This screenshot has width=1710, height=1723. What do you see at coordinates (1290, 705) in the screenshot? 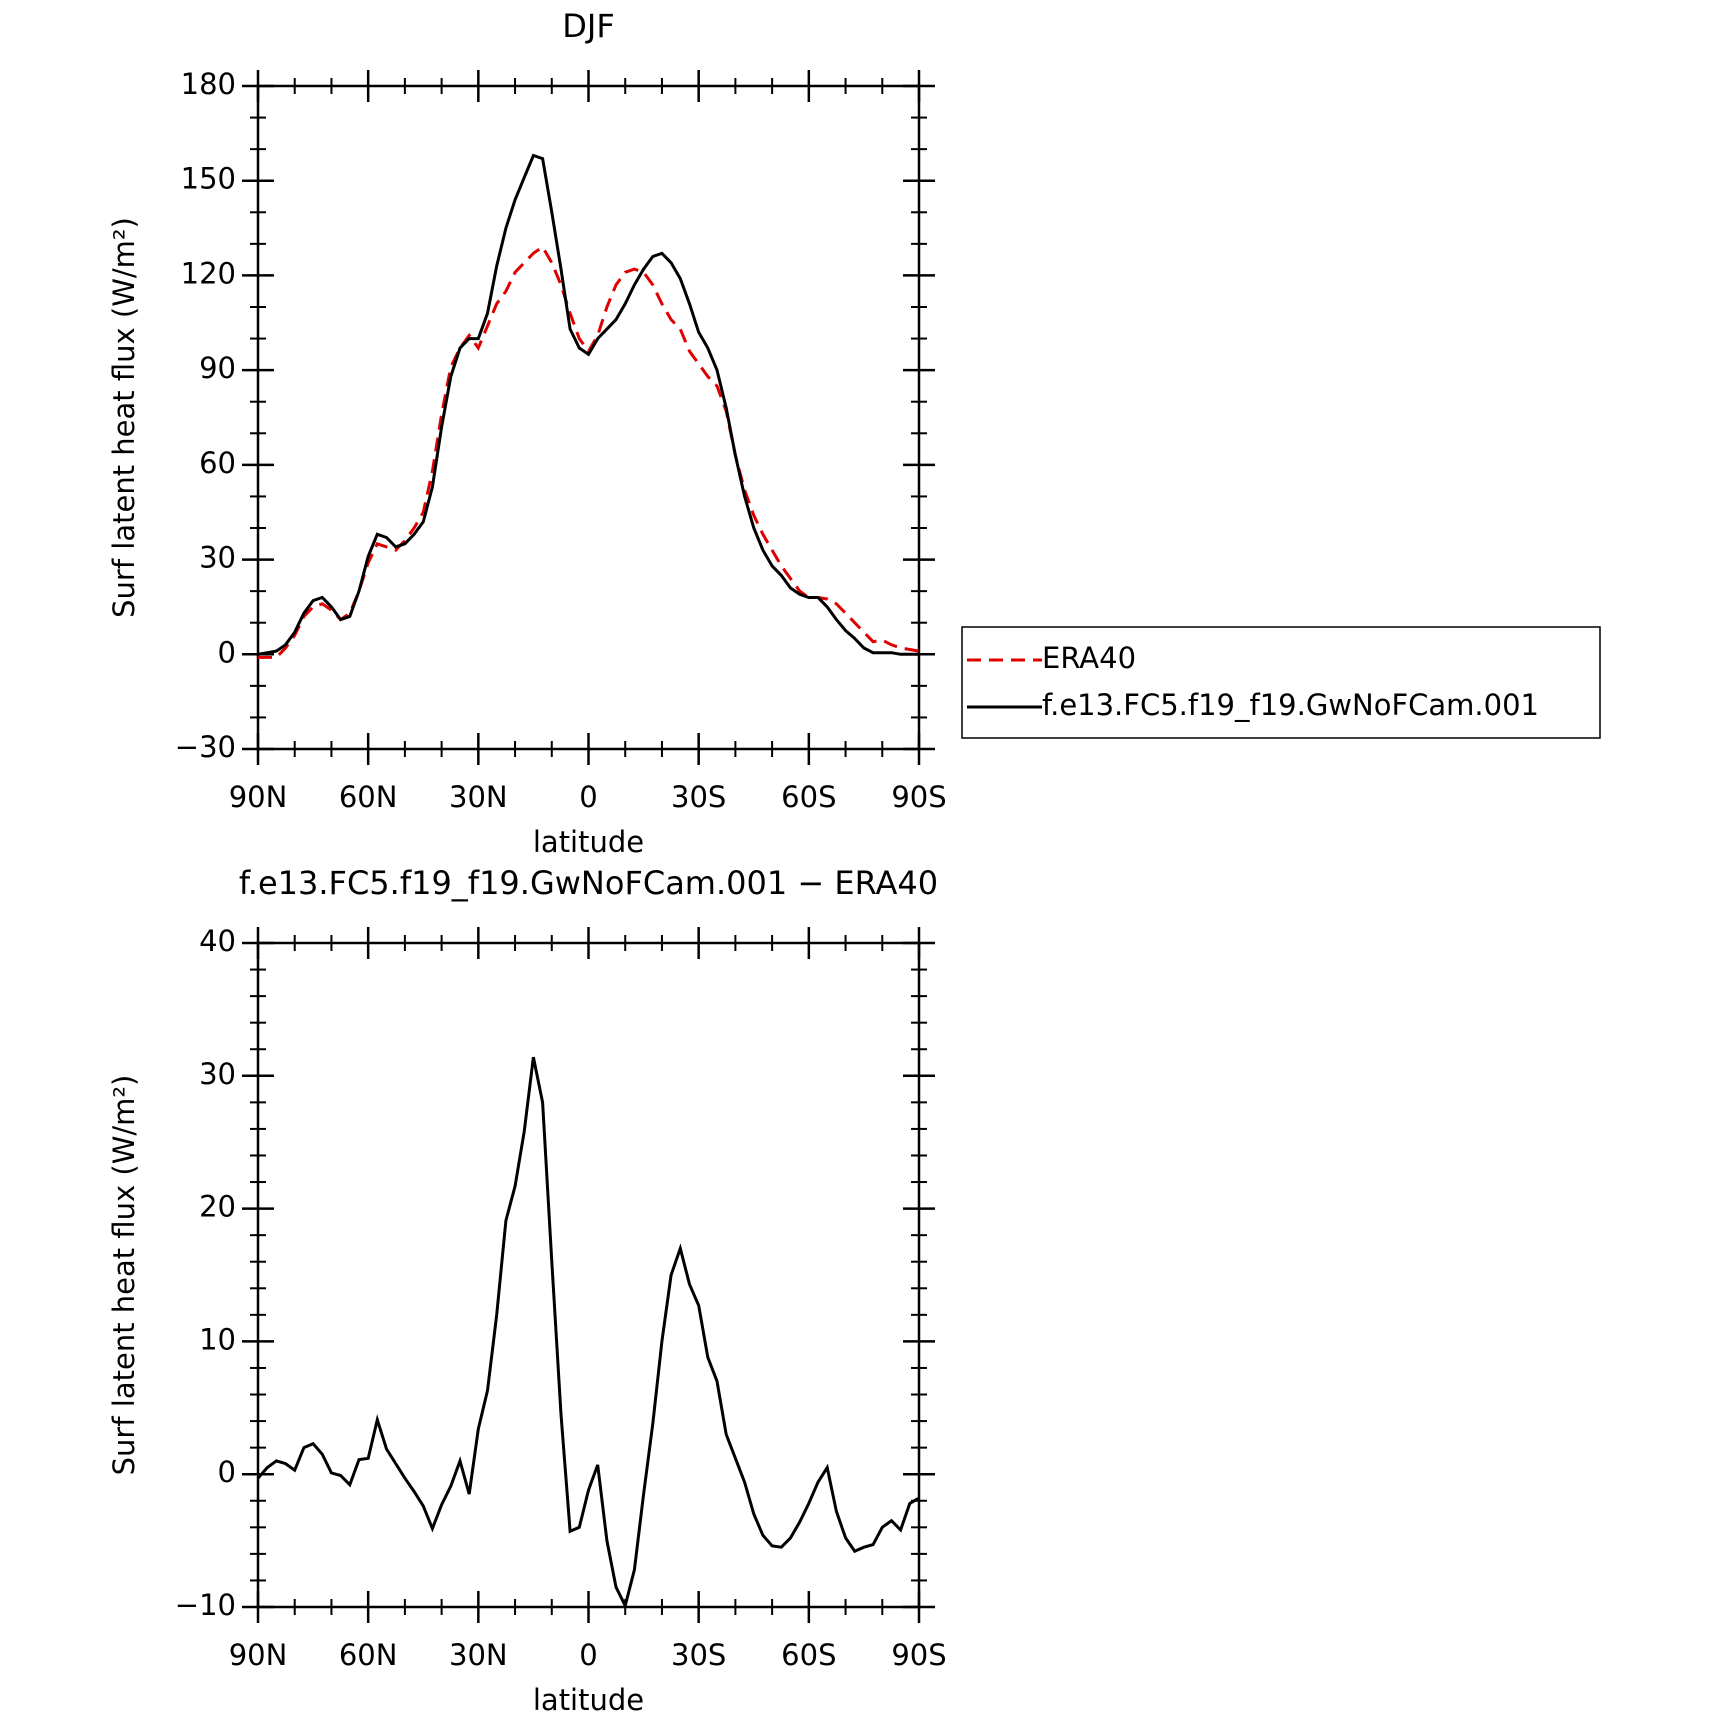
I see `legend-label: f.e13.FC5.f19_f19.GwNoFCam.001` at bounding box center [1290, 705].